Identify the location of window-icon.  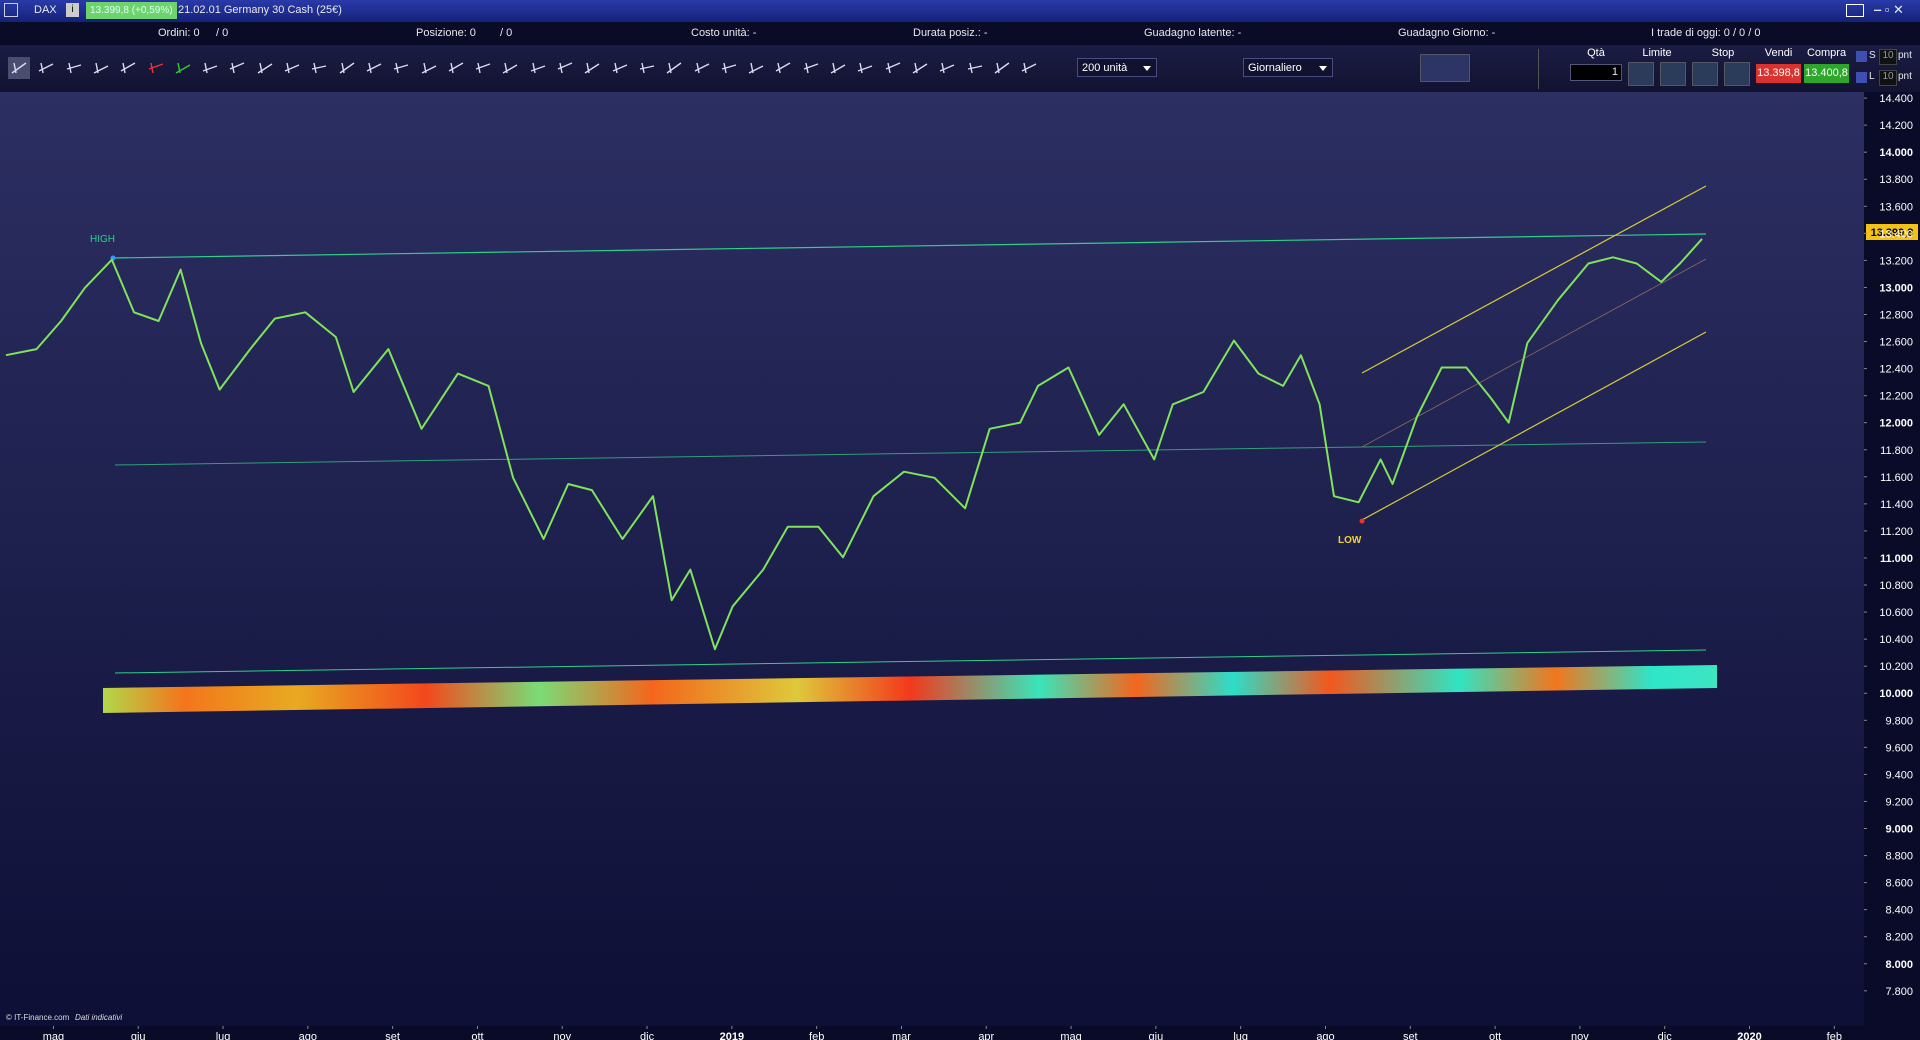
(11, 10).